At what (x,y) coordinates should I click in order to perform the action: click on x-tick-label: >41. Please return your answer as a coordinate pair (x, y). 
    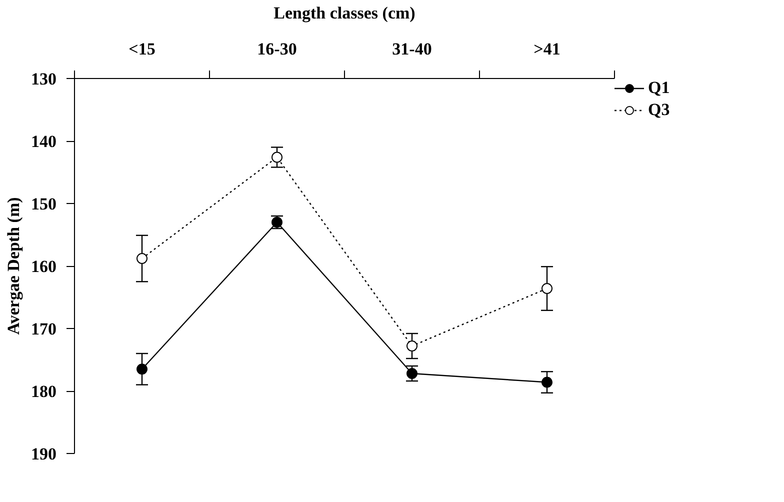
    Looking at the image, I should click on (547, 49).